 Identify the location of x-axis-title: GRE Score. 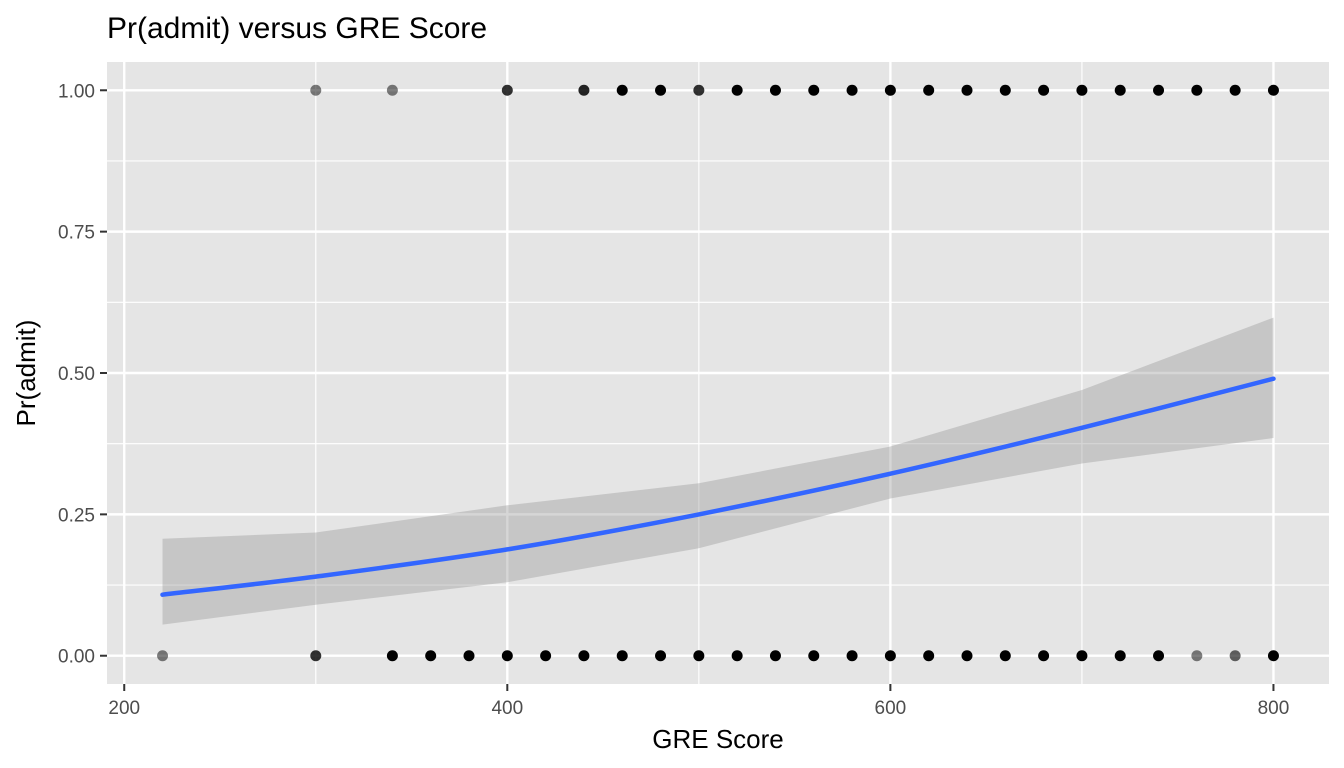
(718, 739).